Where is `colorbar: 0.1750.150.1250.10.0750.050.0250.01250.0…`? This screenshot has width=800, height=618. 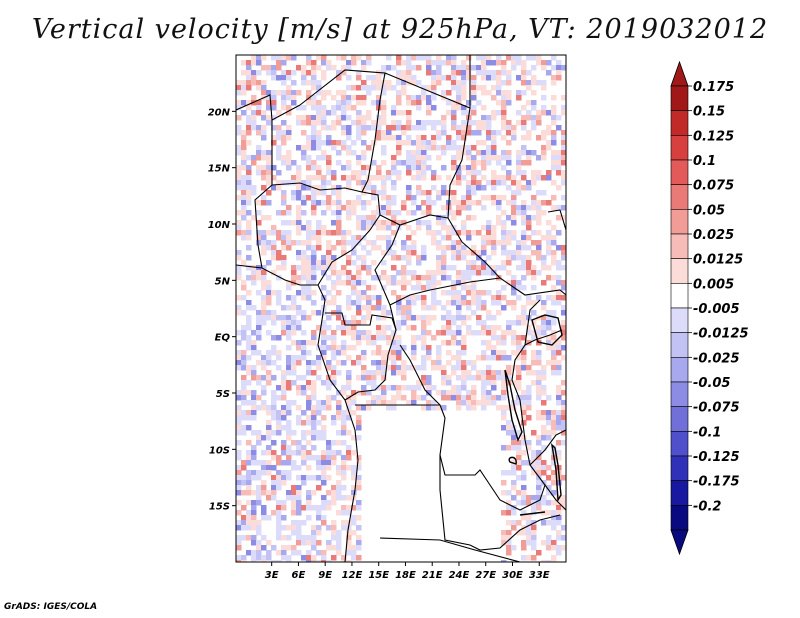
colorbar: 0.1750.150.1250.10.0750.050.0250.01250.0… is located at coordinates (709, 308).